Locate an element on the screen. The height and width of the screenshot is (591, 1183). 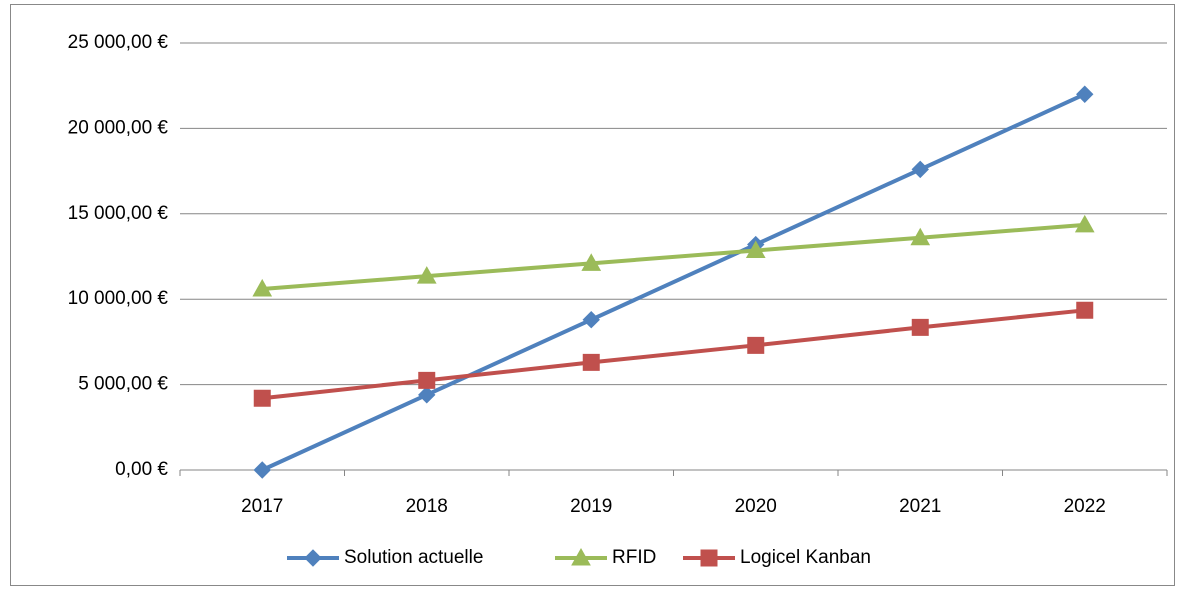
x-tick-label: 2021 is located at coordinates (920, 506).